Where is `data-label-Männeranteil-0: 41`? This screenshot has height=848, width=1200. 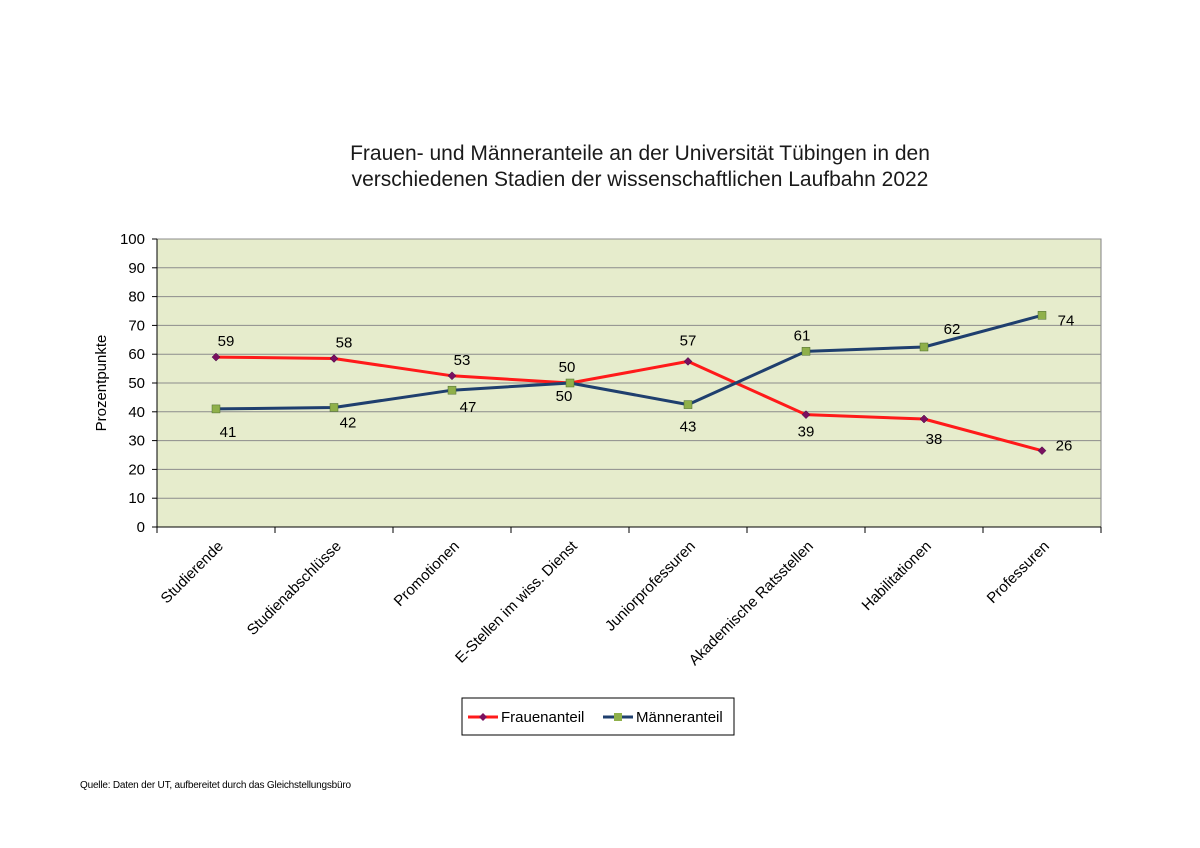
data-label-Männeranteil-0: 41 is located at coordinates (228, 432).